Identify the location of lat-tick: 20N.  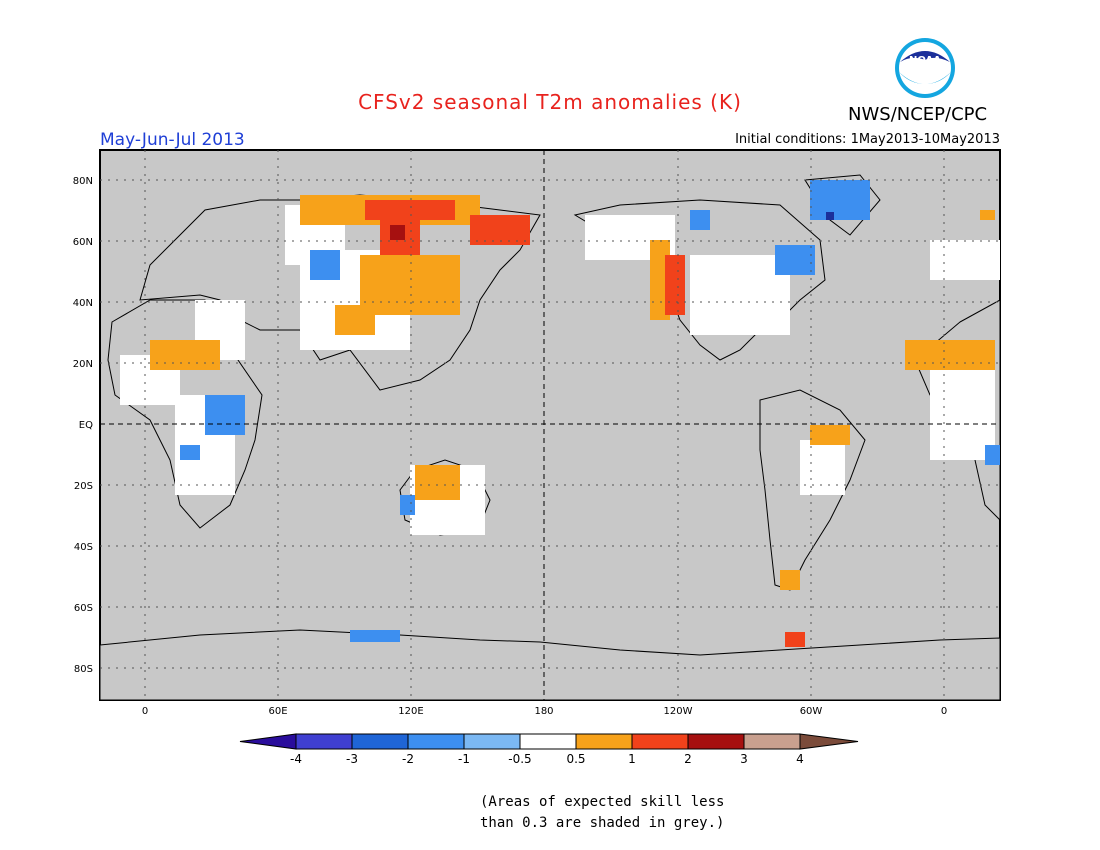
(83, 364).